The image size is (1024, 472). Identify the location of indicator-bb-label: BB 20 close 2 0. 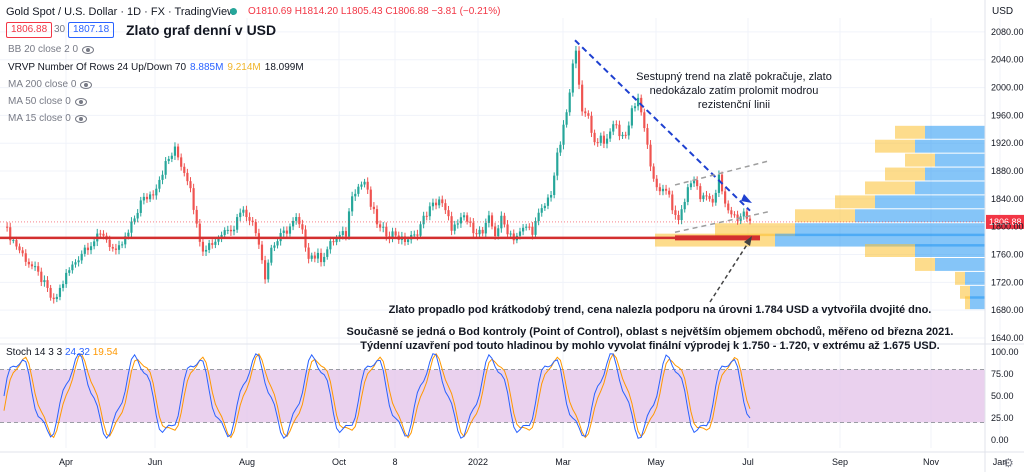
(43, 49).